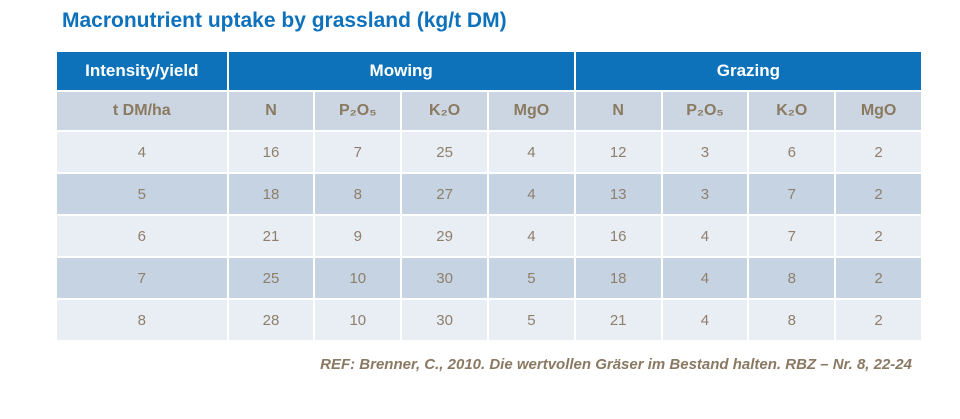 The width and height of the screenshot is (960, 419). I want to click on cell: 13, so click(618, 194).